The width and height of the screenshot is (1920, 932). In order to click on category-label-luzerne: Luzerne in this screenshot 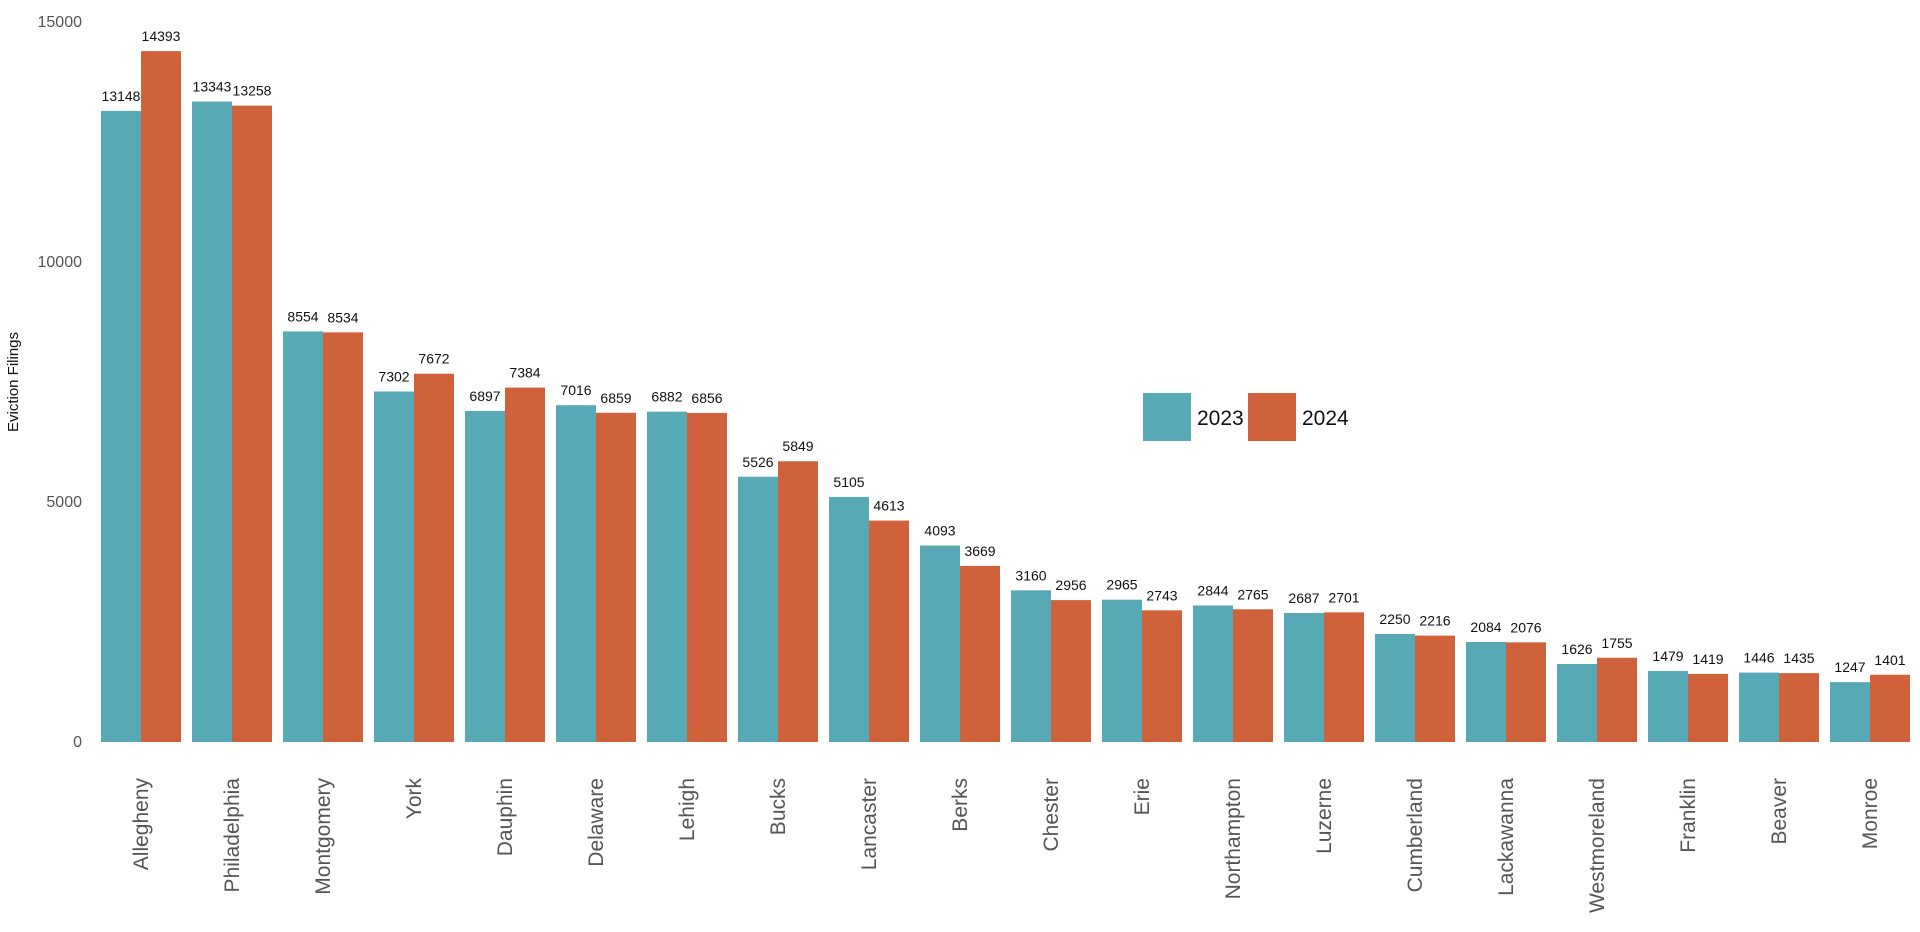, I will do `click(1324, 816)`.